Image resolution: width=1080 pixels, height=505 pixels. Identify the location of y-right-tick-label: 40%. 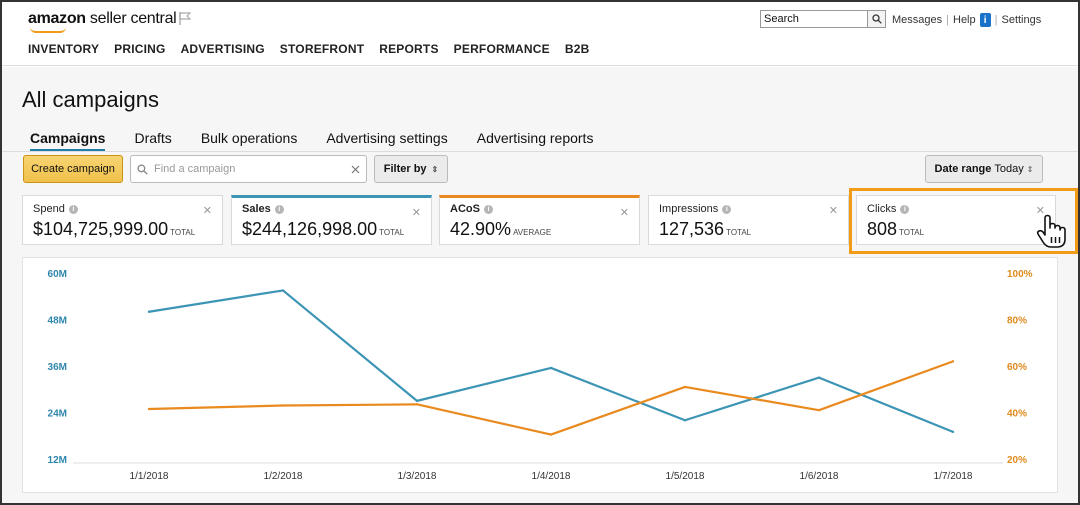
(1017, 414).